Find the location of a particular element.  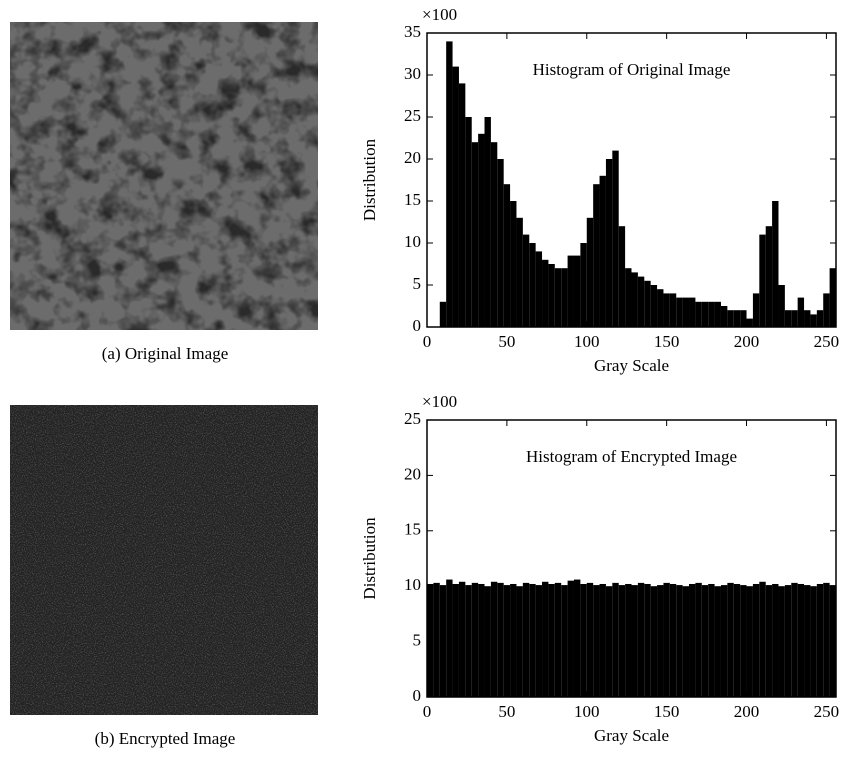

y-tick-label: 0 is located at coordinates (417, 695).